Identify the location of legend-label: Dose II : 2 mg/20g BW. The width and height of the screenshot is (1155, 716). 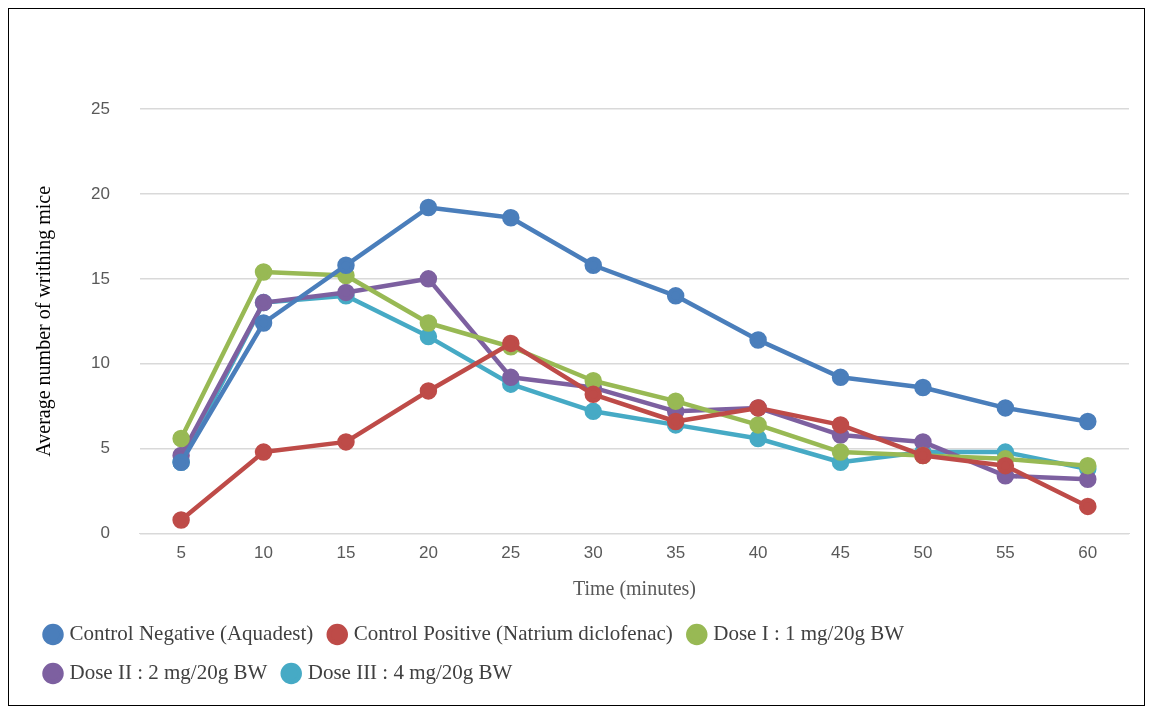
(168, 672).